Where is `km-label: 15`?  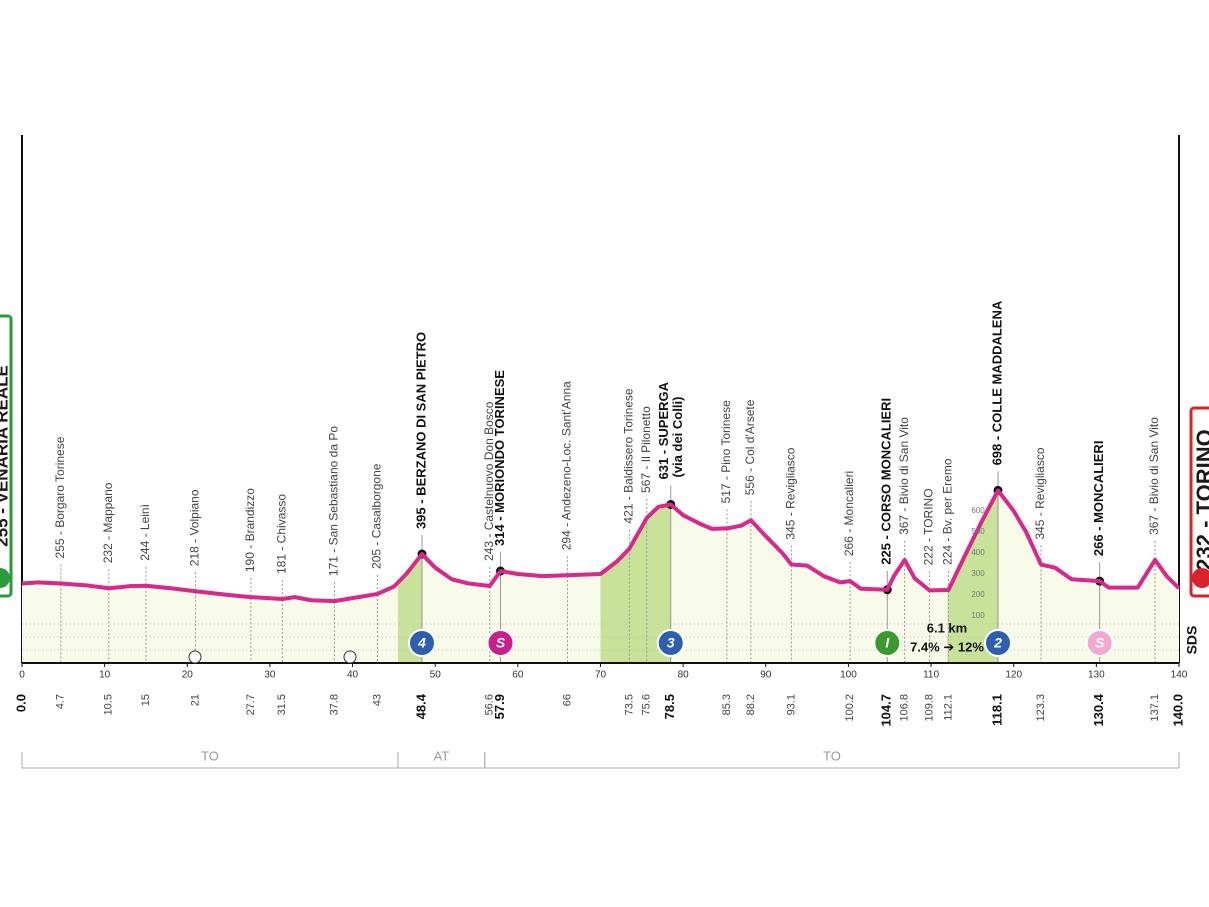
km-label: 15 is located at coordinates (146, 700).